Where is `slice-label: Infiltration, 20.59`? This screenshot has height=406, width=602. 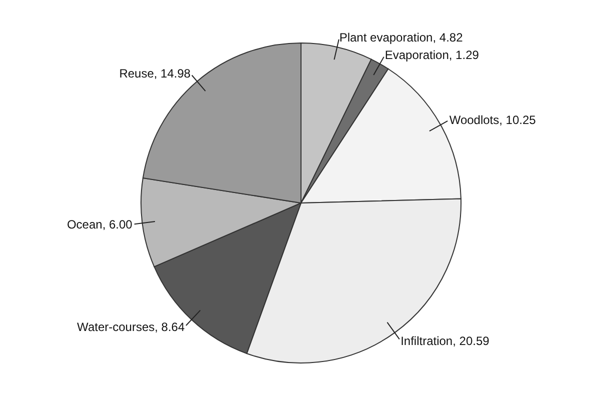
slice-label: Infiltration, 20.59 is located at coordinates (445, 341).